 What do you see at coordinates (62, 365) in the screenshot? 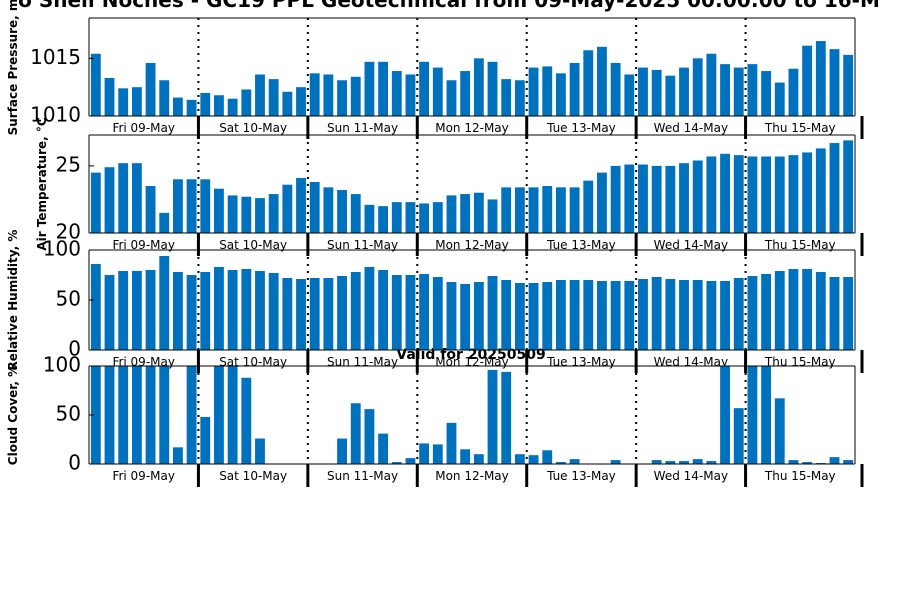
I see `y-tick-label: 100` at bounding box center [62, 365].